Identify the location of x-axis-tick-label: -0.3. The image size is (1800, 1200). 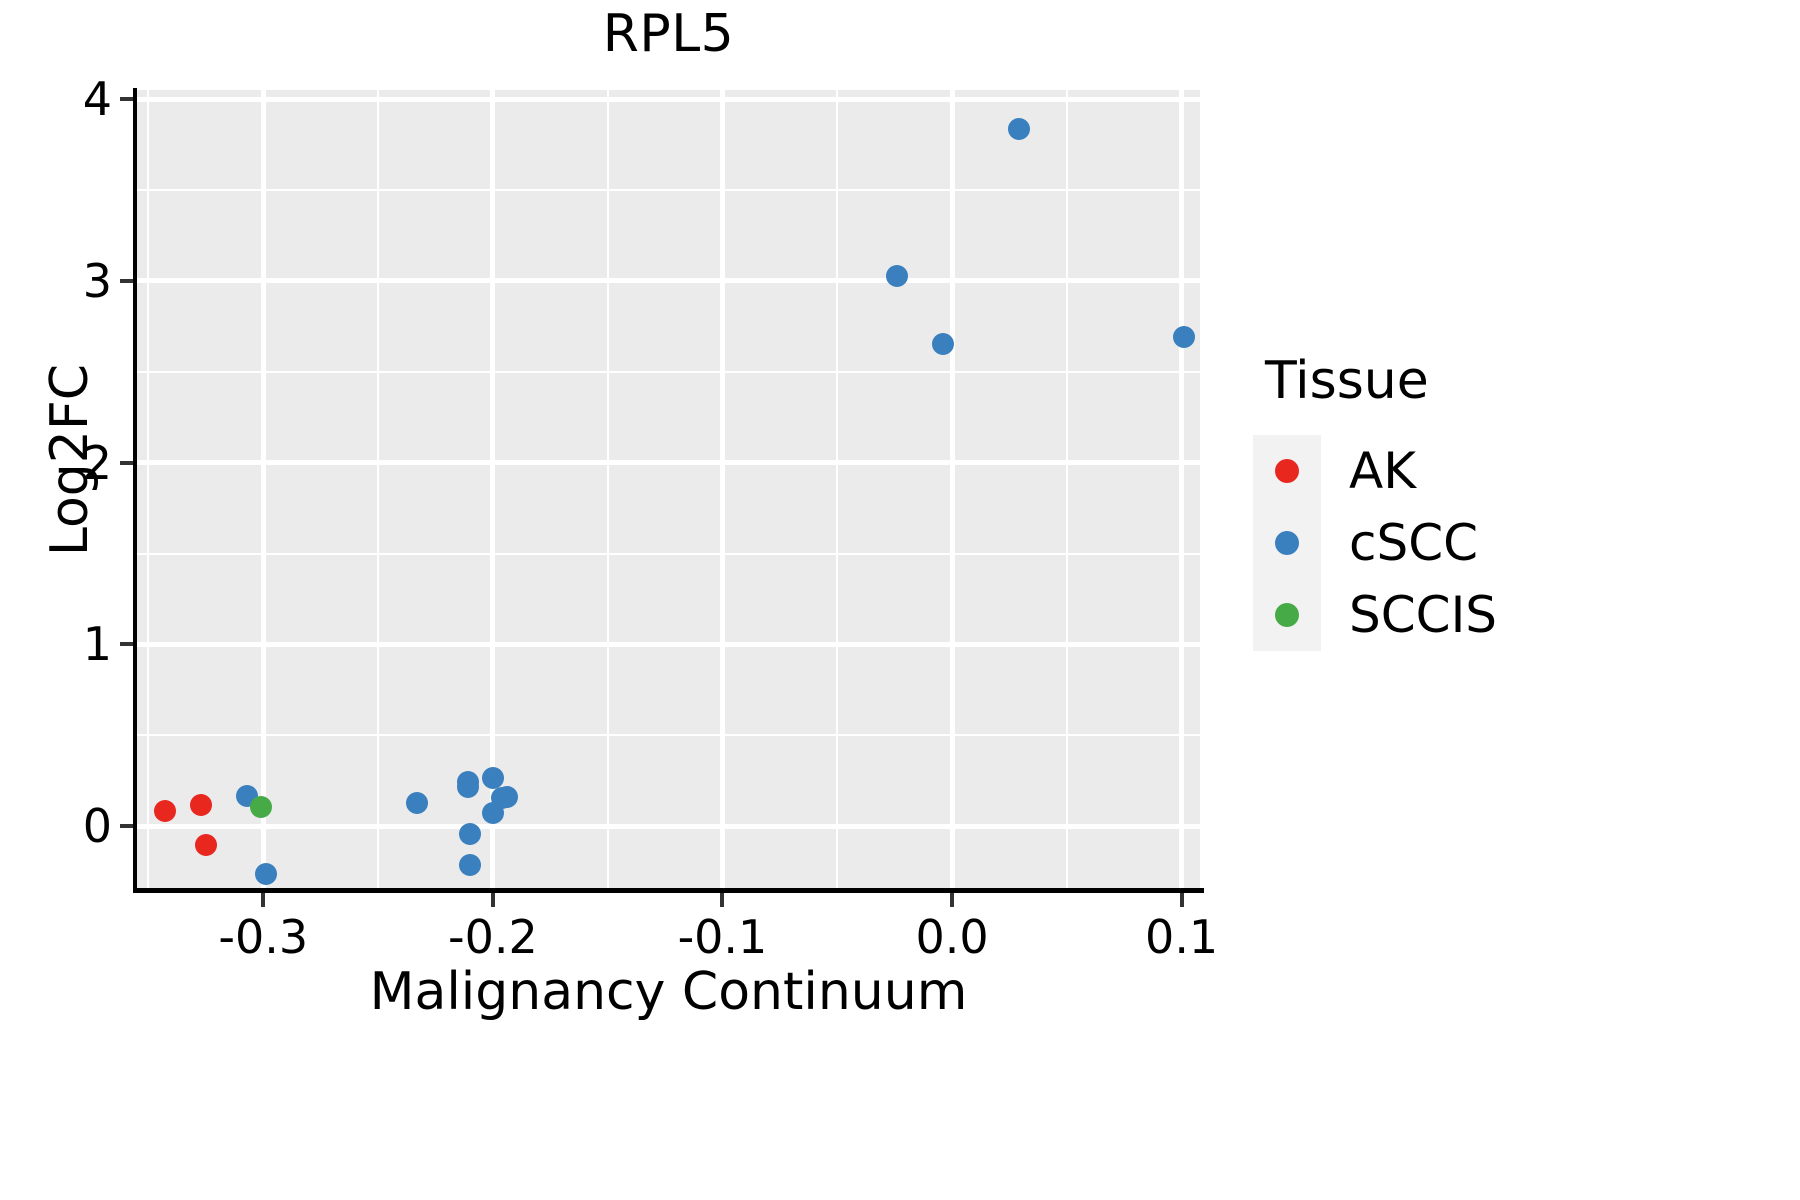
(263, 937).